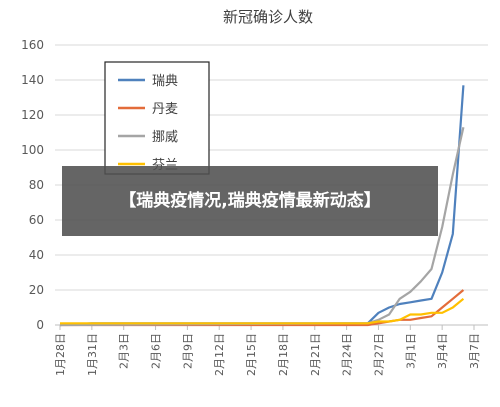 The image size is (500, 407). I want to click on y-tick-label: 120, so click(32, 115).